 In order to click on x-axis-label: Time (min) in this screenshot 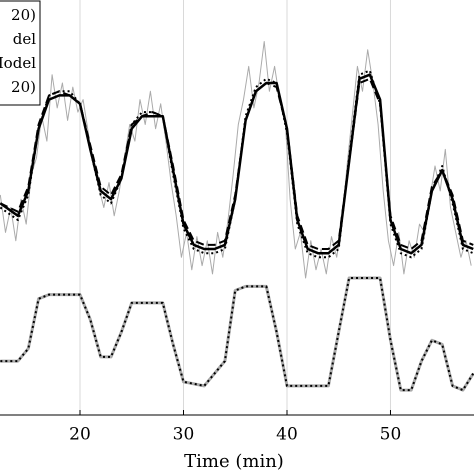, I will do `click(234, 461)`.